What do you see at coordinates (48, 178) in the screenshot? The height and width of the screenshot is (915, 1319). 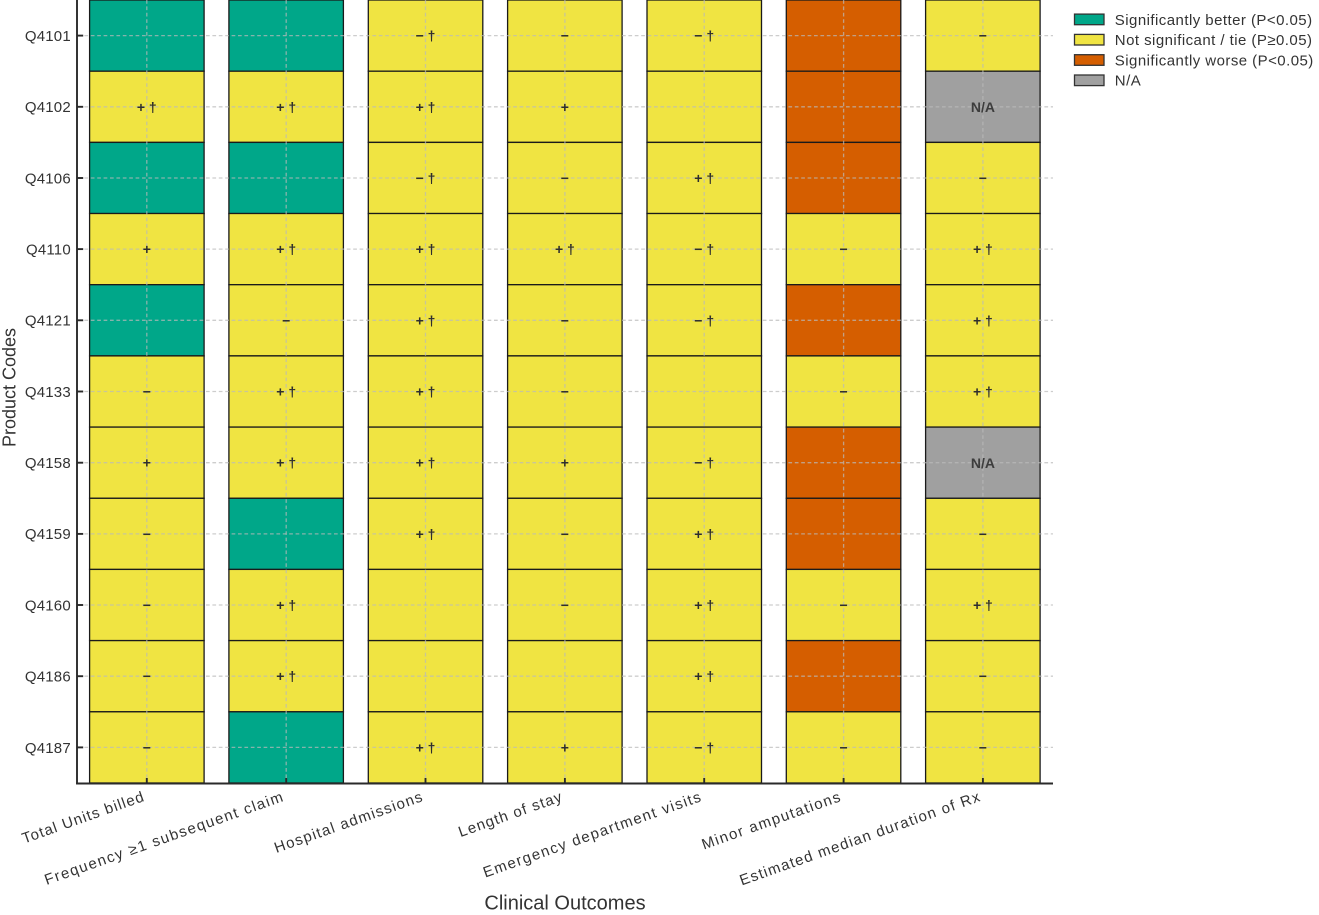 I see `svg-text: Q4106` at bounding box center [48, 178].